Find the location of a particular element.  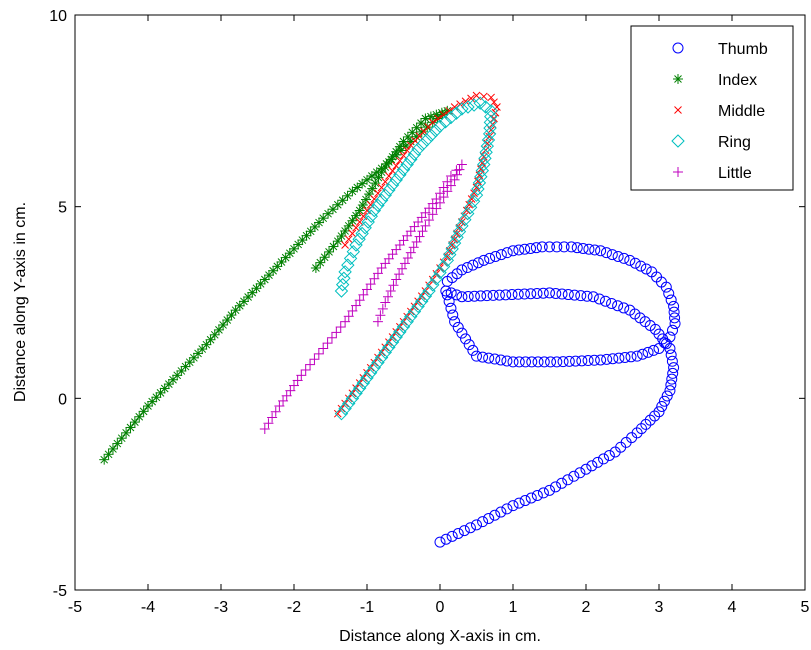

x-tick-label: -1 is located at coordinates (367, 607).